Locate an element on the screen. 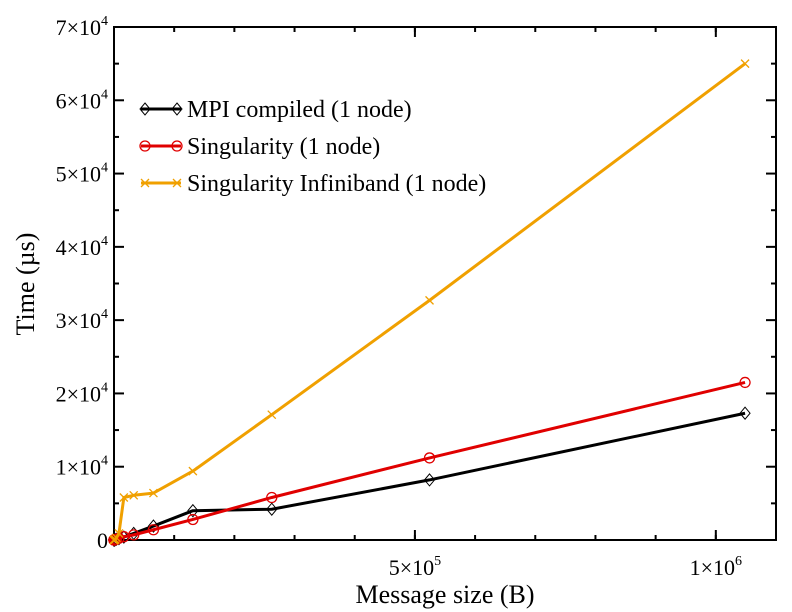  y-tick-label-mantissa: 4×10 is located at coordinates (78, 247).